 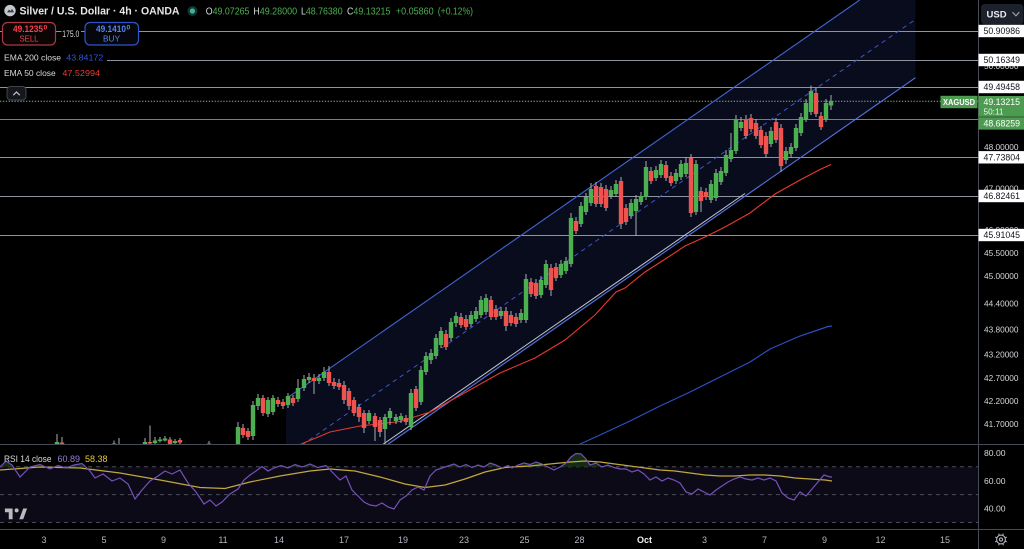 I want to click on svg-text: 50:11, so click(x=994, y=112).